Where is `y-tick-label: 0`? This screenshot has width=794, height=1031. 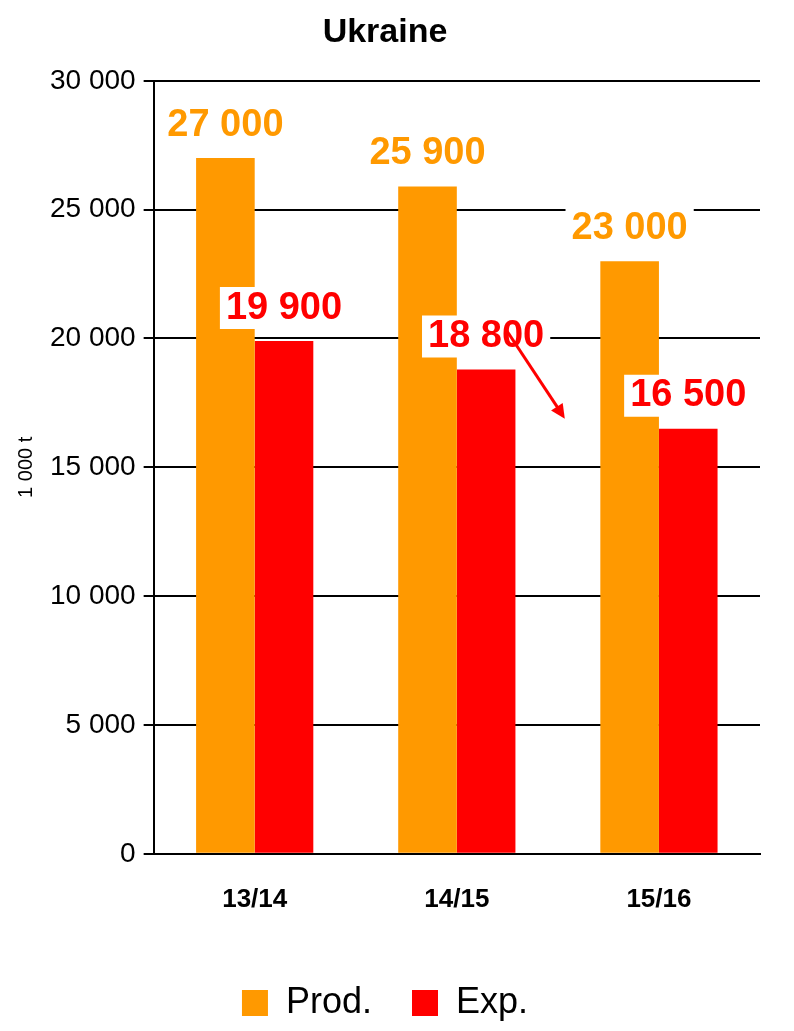 y-tick-label: 0 is located at coordinates (128, 852).